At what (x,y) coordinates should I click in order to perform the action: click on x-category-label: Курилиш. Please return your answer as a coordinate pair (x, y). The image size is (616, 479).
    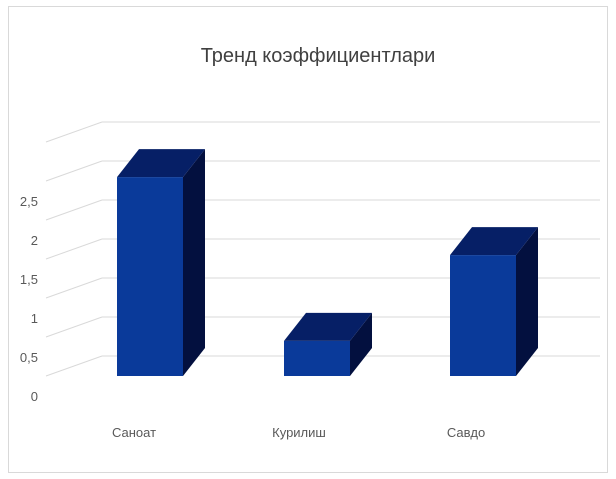
    Looking at the image, I should click on (299, 432).